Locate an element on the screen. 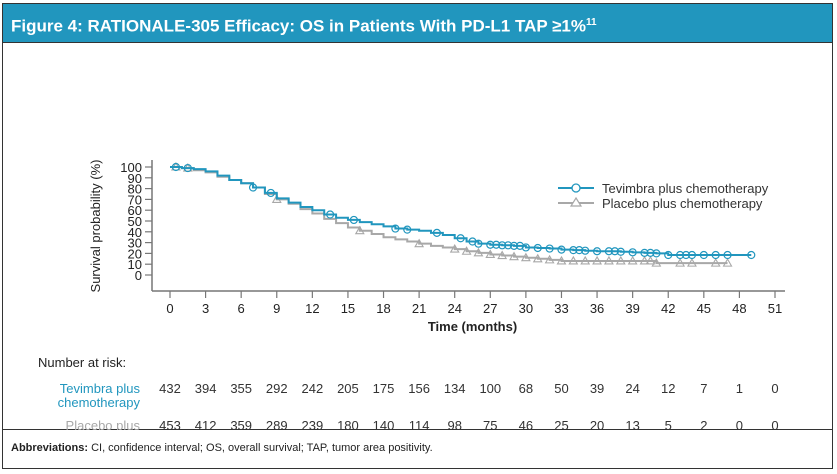 The width and height of the screenshot is (837, 474). risk-value: 175 is located at coordinates (384, 388).